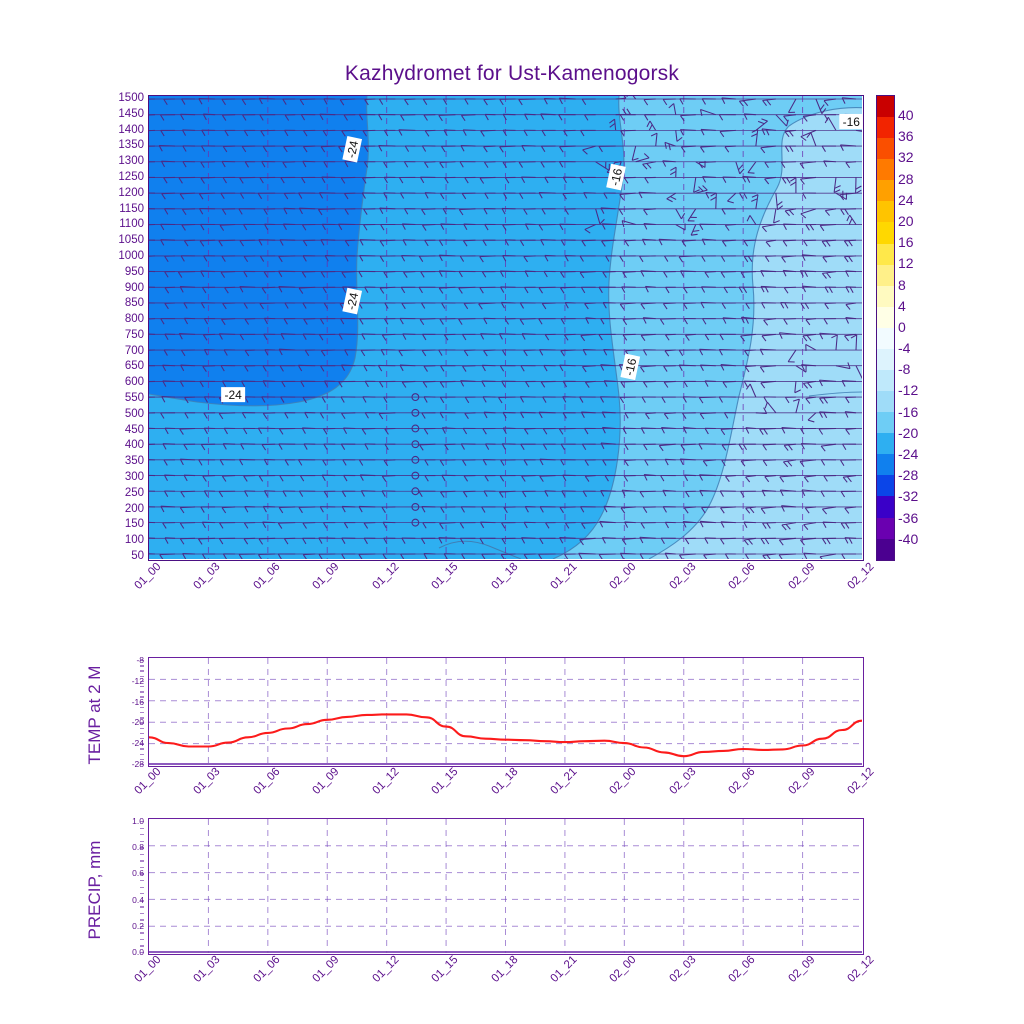  I want to click on y-tick-label: 1450, so click(131, 113).